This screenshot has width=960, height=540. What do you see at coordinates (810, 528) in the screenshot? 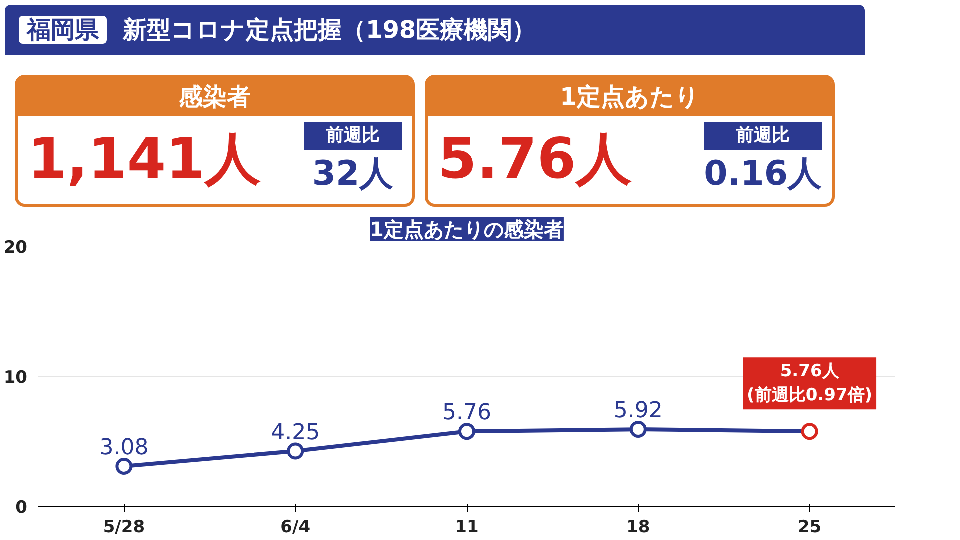
I see `x-tick-label: 25` at bounding box center [810, 528].